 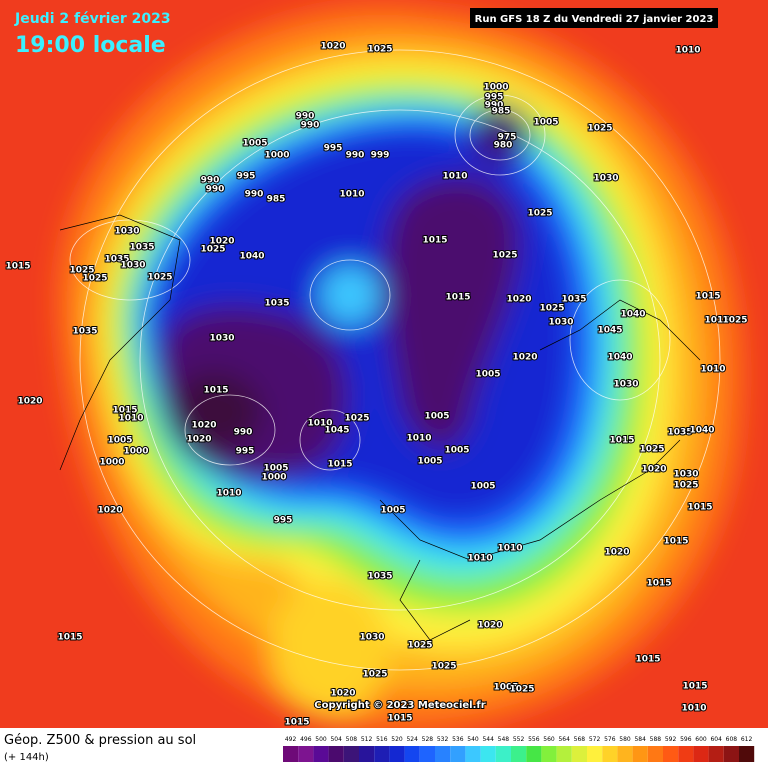 What do you see at coordinates (564, 739) in the screenshot?
I see `colorbar-label: 564` at bounding box center [564, 739].